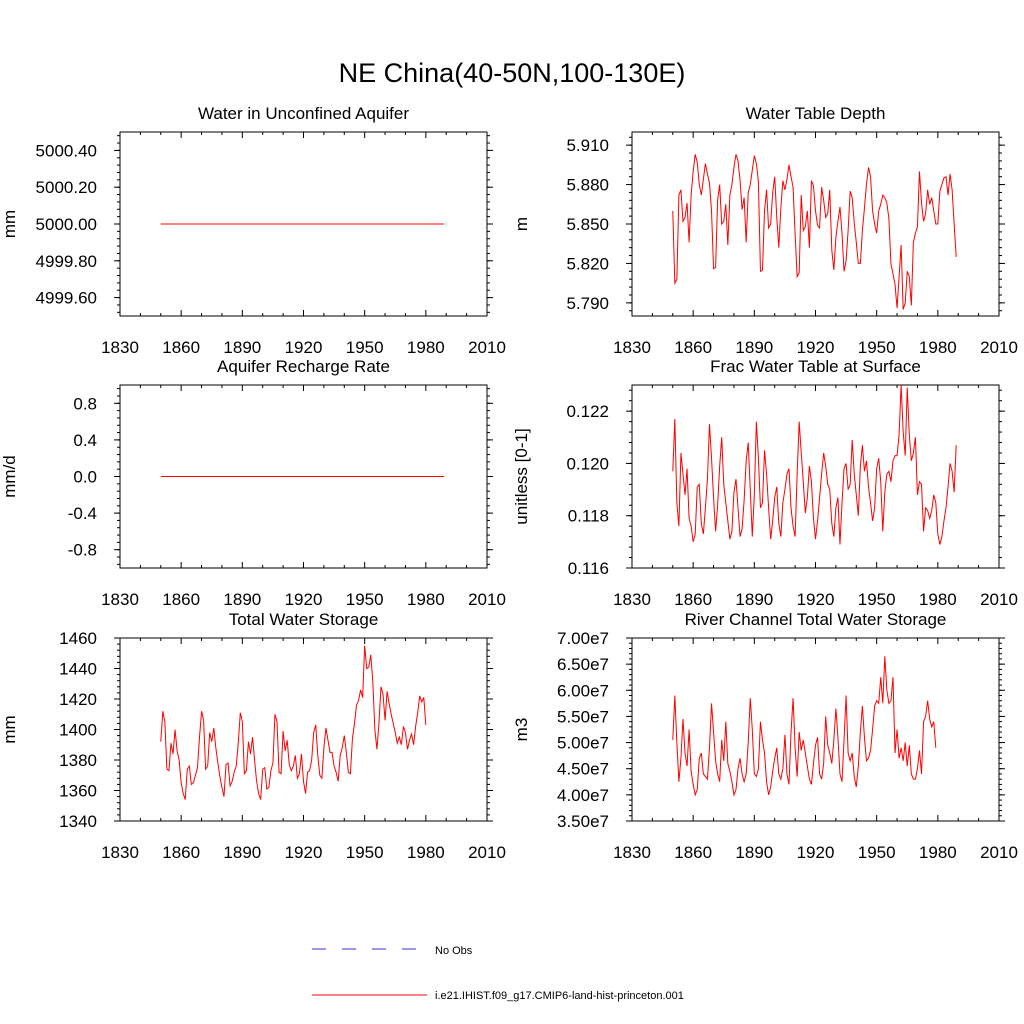  I want to click on aquifer-recharge-rate-ylabel: mm/d, so click(9, 476).